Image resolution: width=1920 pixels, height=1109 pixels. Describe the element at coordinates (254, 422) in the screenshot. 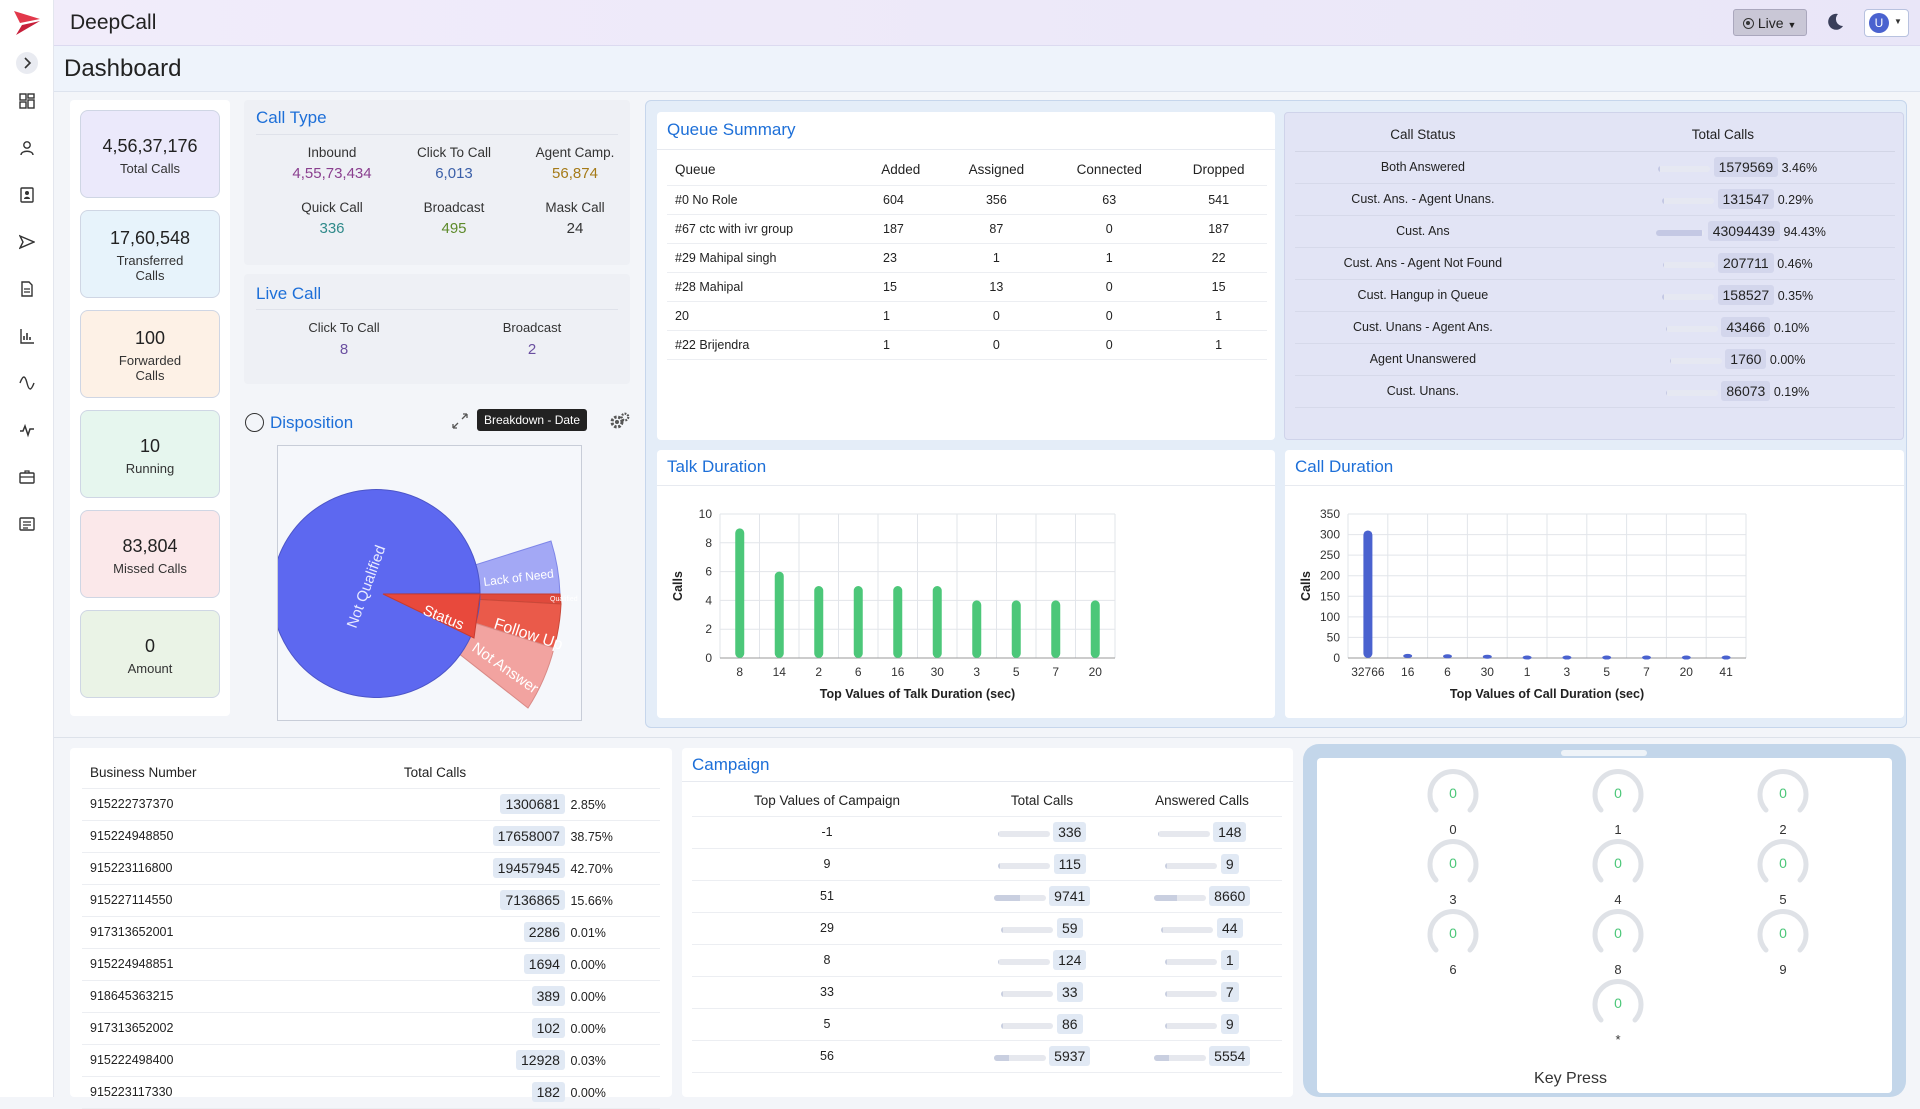

I see `disposition-radio` at that location.